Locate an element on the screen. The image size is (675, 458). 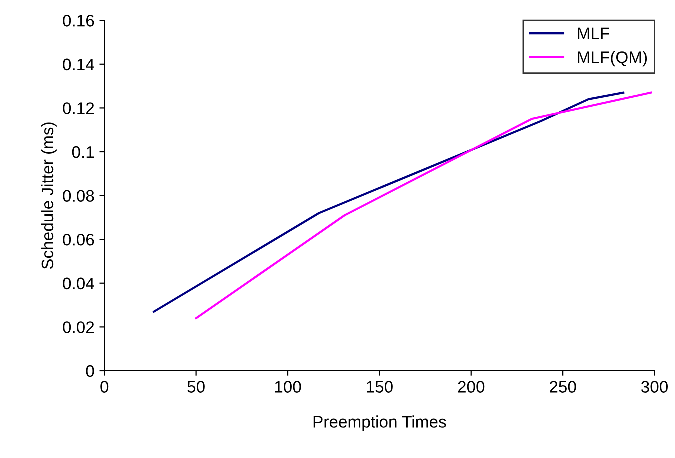
y-tick-label: 0 is located at coordinates (90, 371).